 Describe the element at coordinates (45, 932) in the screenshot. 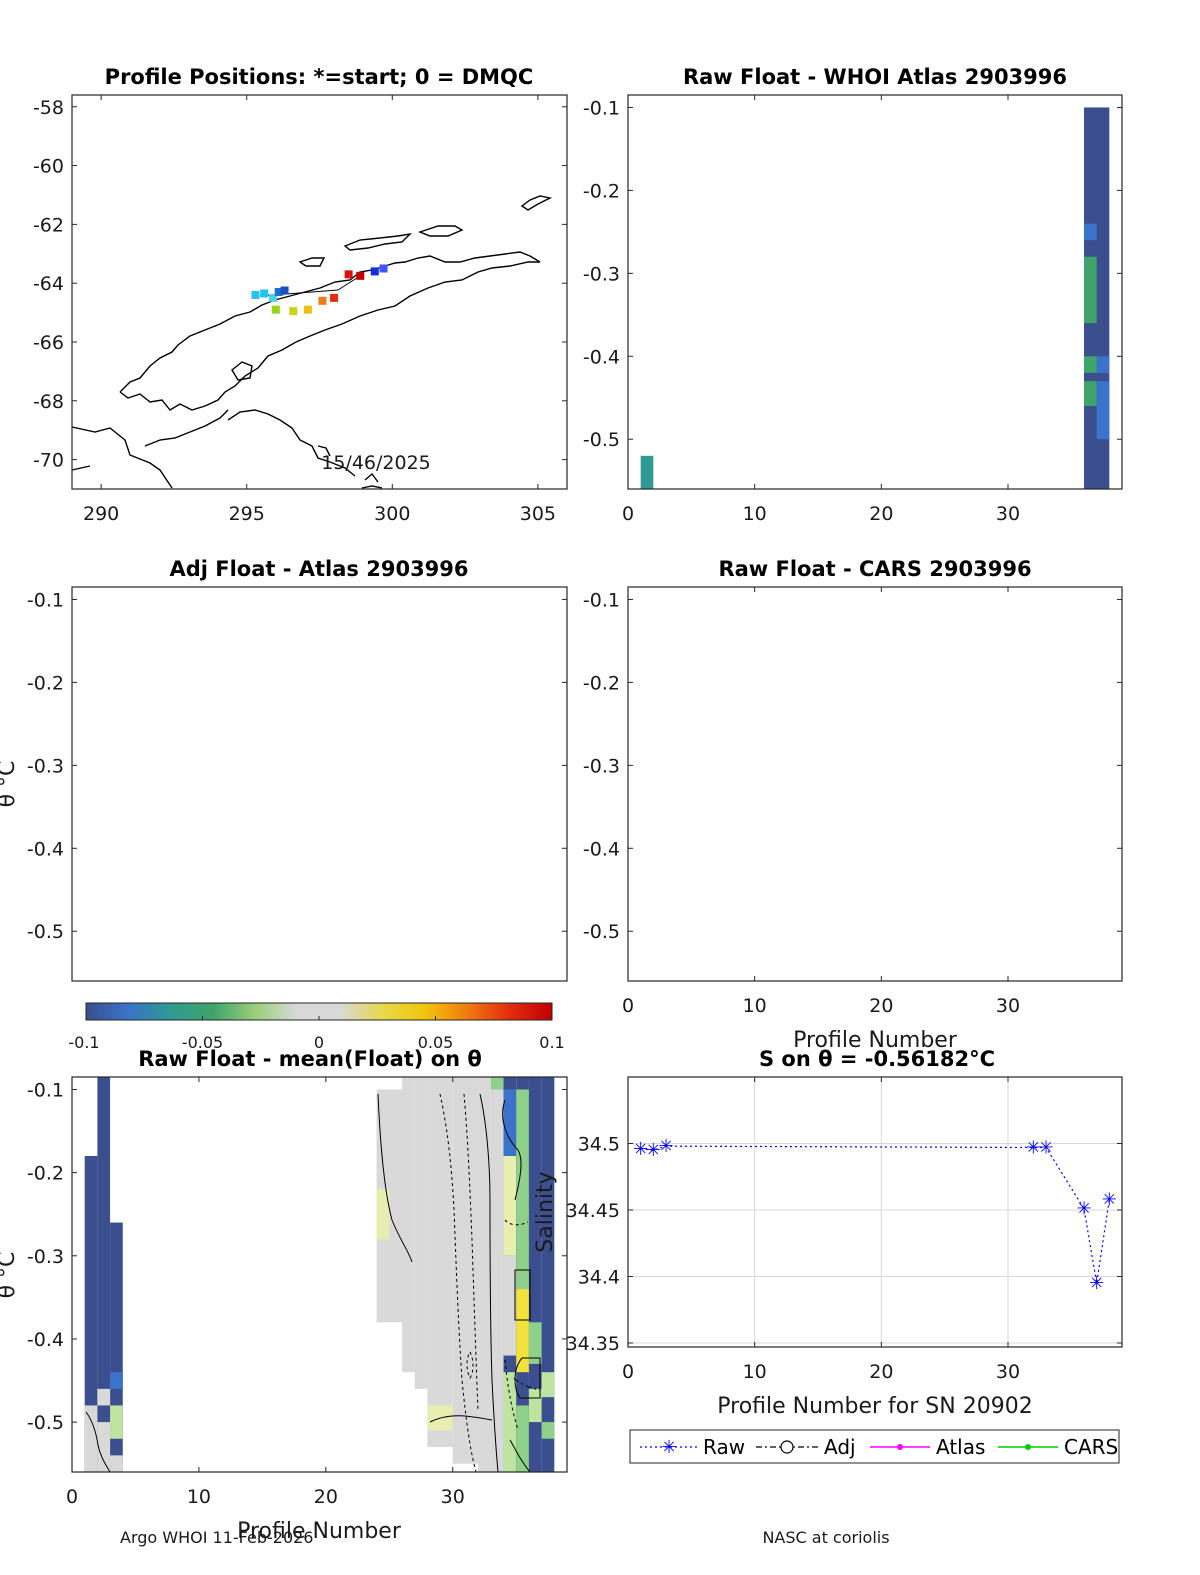

I see `adj-atlas-ytick-label: -0.5` at that location.